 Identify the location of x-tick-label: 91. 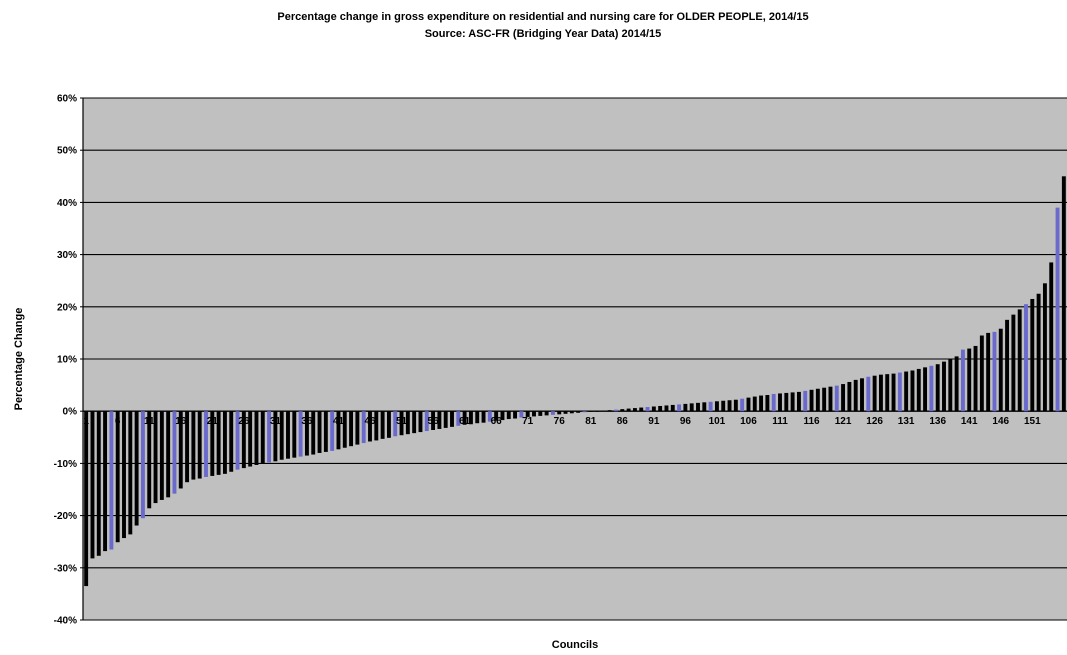
(654, 421).